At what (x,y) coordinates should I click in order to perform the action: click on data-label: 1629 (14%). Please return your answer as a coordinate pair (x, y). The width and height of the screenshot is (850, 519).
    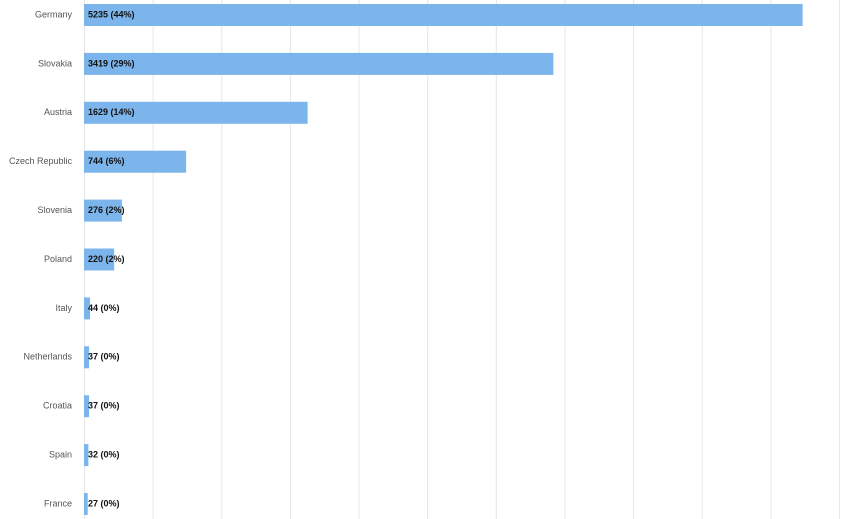
    Looking at the image, I should click on (111, 112).